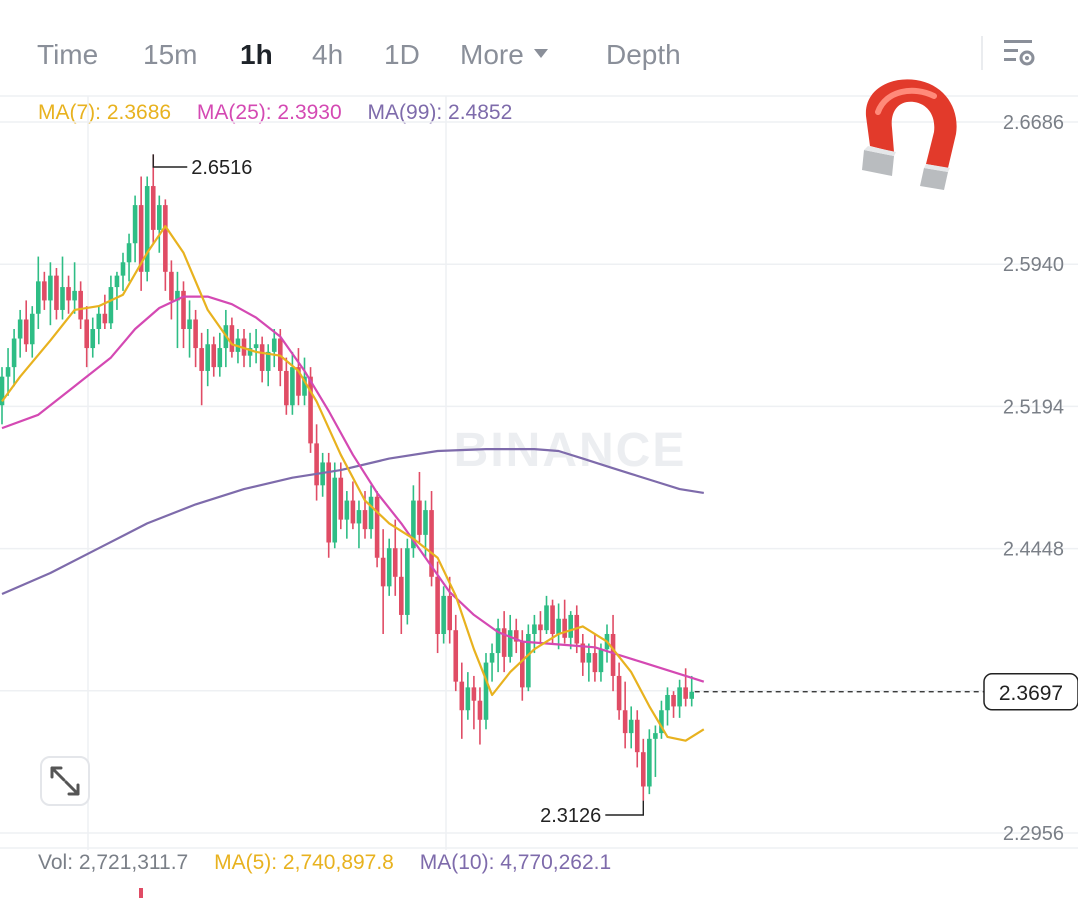  Describe the element at coordinates (402, 54) in the screenshot. I see `tab-1d: 1D` at that location.